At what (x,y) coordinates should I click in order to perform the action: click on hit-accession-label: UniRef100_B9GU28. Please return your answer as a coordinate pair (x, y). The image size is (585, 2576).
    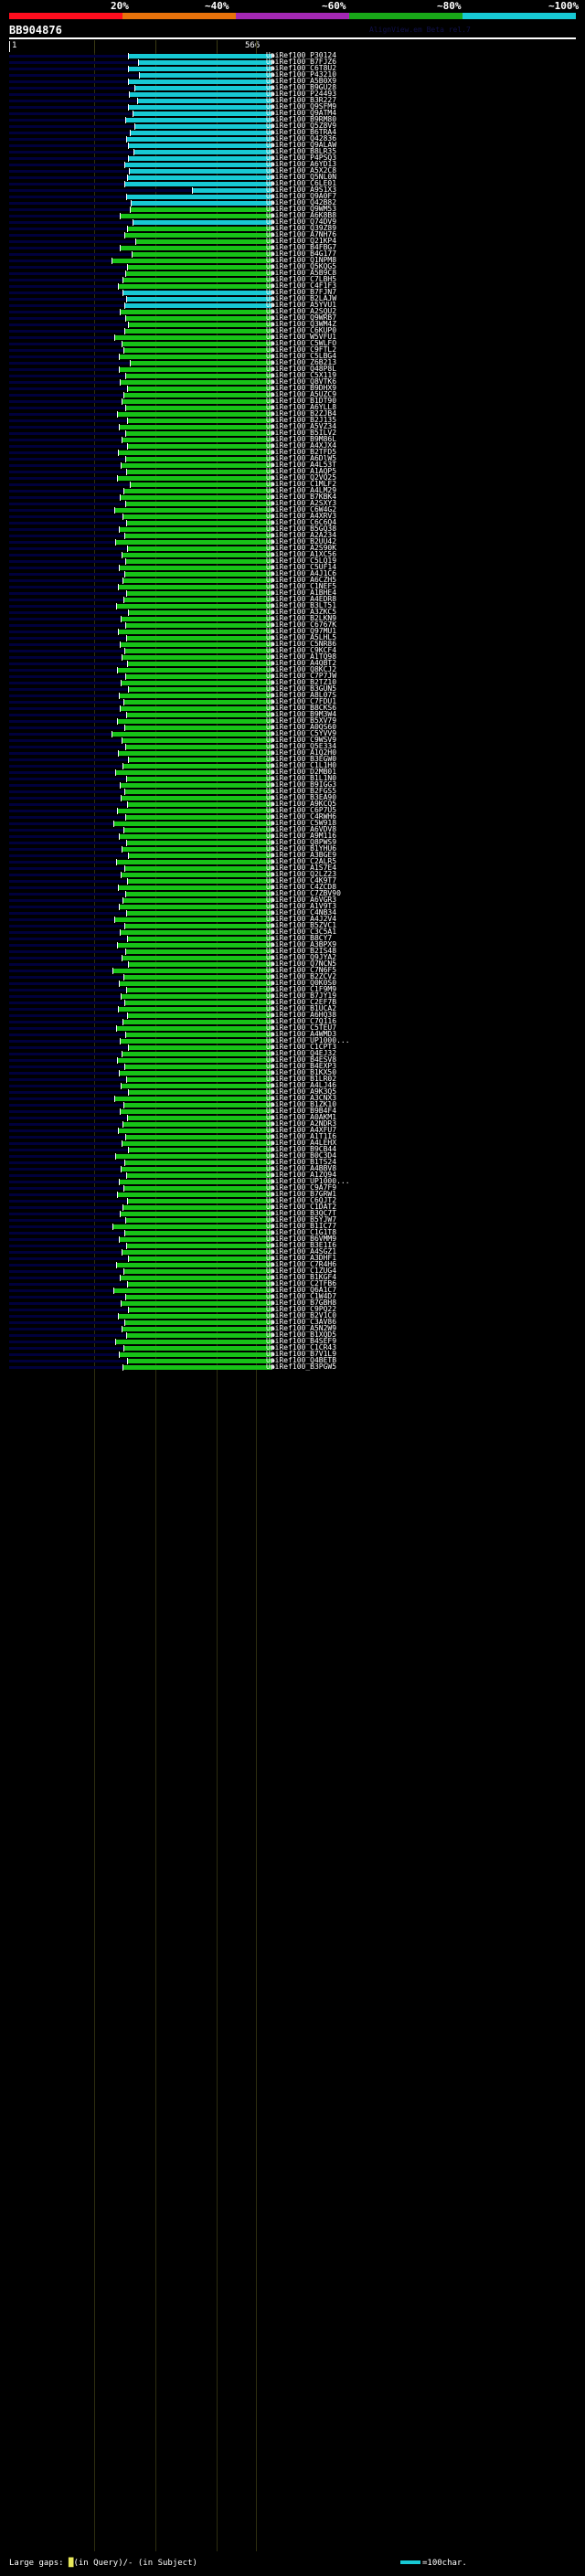
    Looking at the image, I should click on (301, 87).